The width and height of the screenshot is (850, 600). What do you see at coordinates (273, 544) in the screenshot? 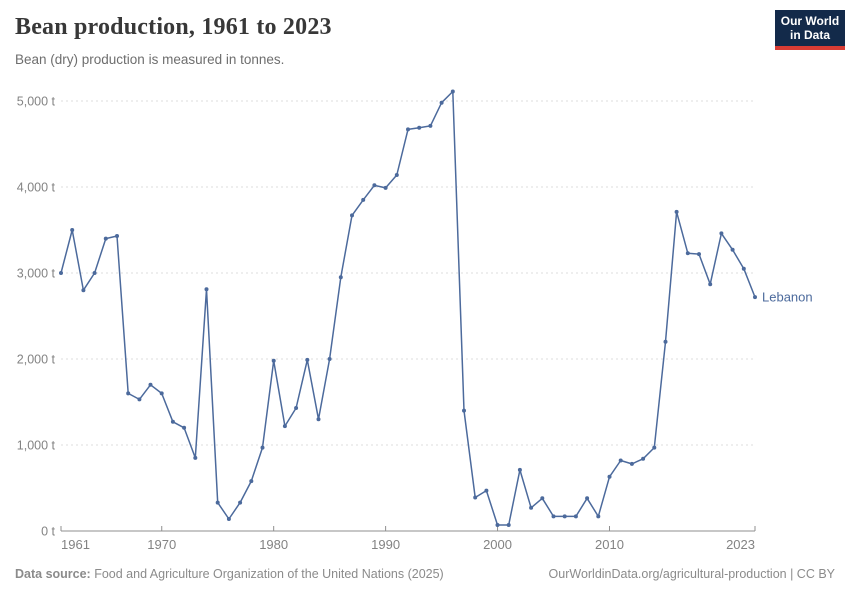
I see `x-axis-tick-label: 1980` at bounding box center [273, 544].